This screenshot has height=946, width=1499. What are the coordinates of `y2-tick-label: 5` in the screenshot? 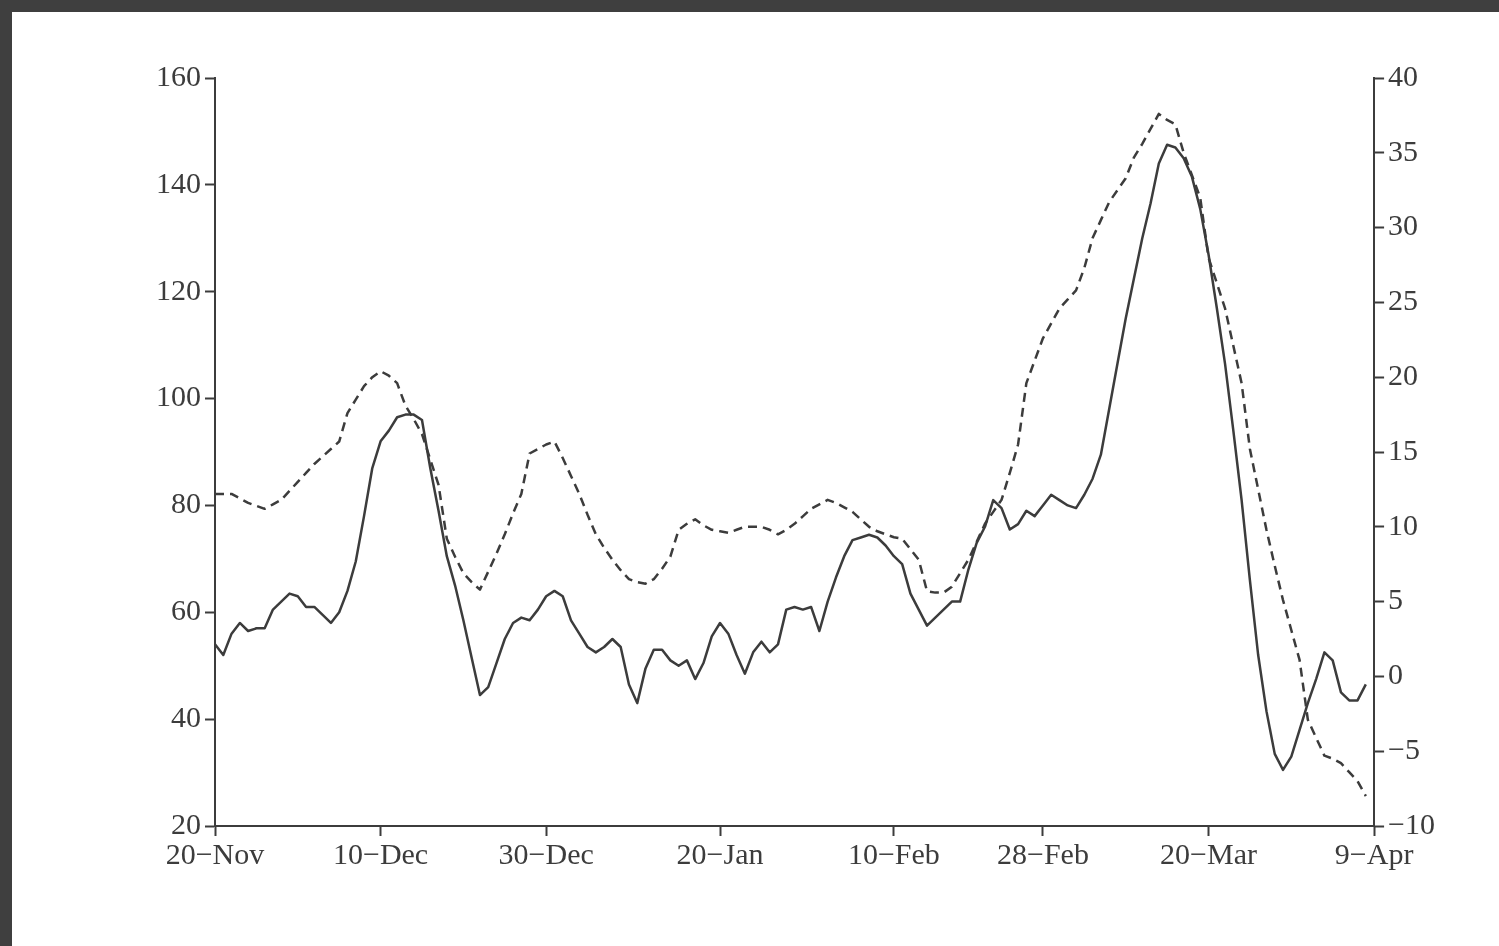 It's located at (1396, 599).